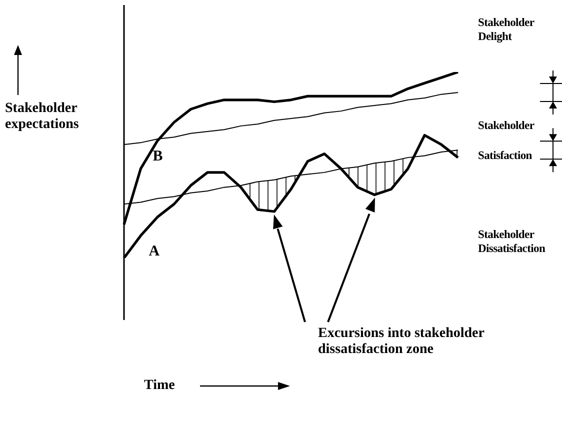  What do you see at coordinates (157, 156) in the screenshot?
I see `series-label: B` at bounding box center [157, 156].